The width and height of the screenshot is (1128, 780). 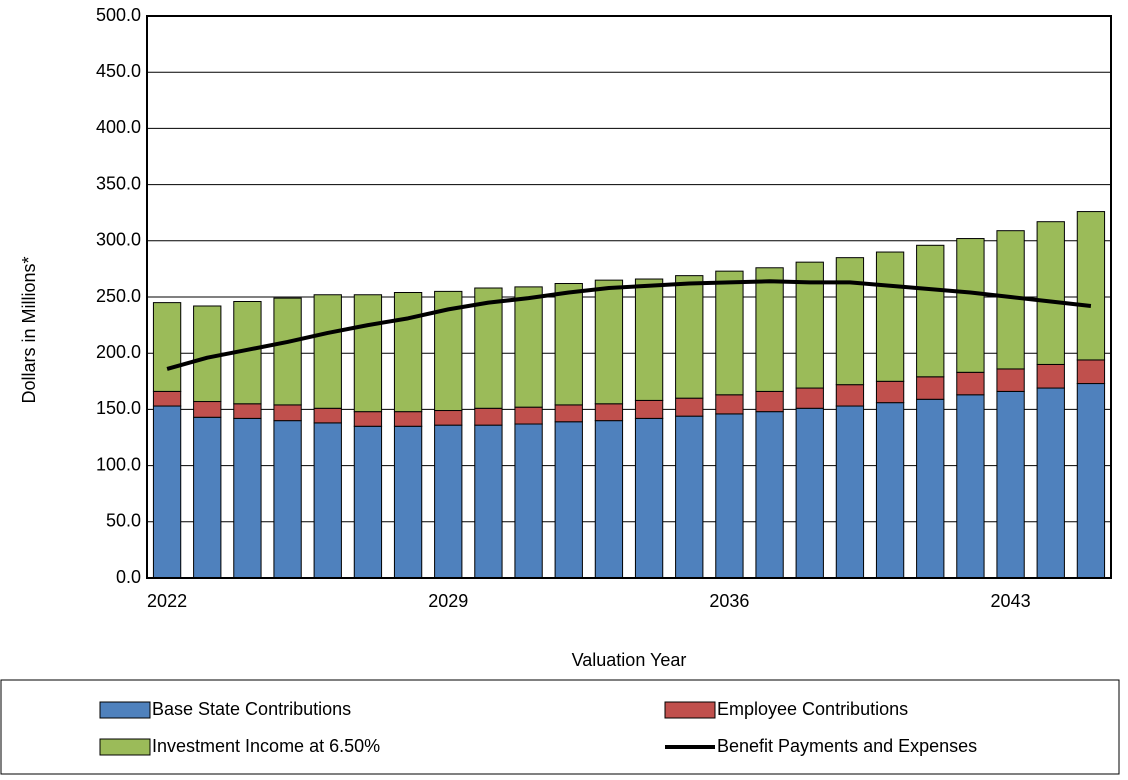 What do you see at coordinates (118, 352) in the screenshot?
I see `y-tick-label: 200.0` at bounding box center [118, 352].